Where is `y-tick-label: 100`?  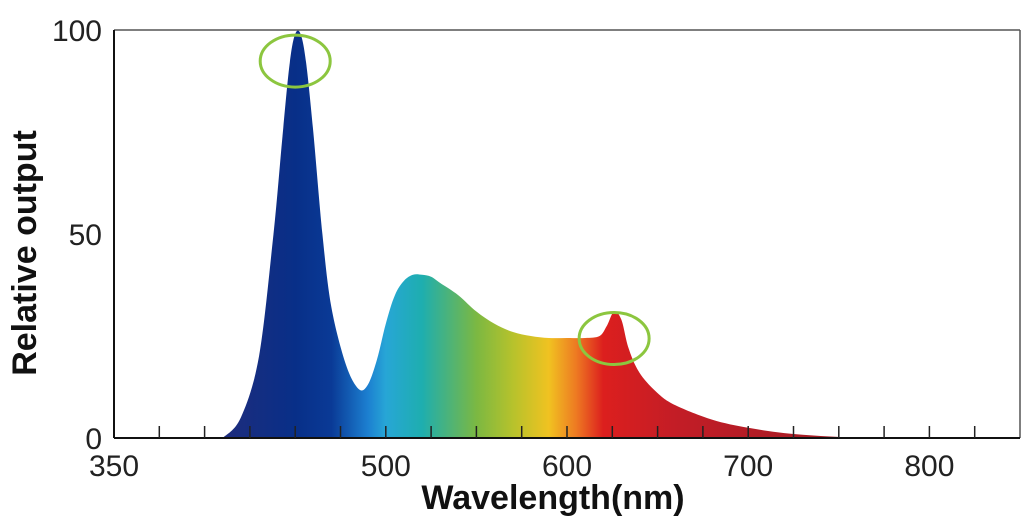
y-tick-label: 100 is located at coordinates (77, 31).